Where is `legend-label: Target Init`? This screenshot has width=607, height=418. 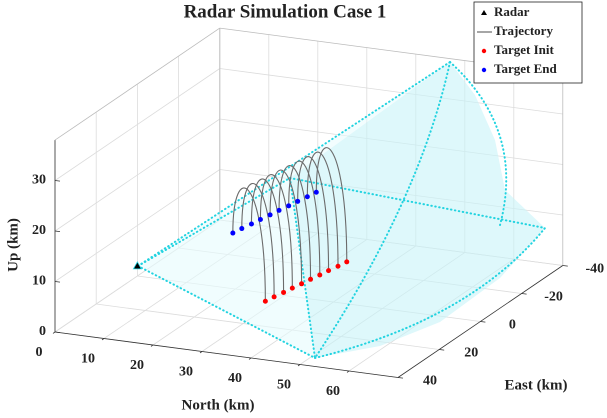 legend-label: Target Init is located at coordinates (524, 49).